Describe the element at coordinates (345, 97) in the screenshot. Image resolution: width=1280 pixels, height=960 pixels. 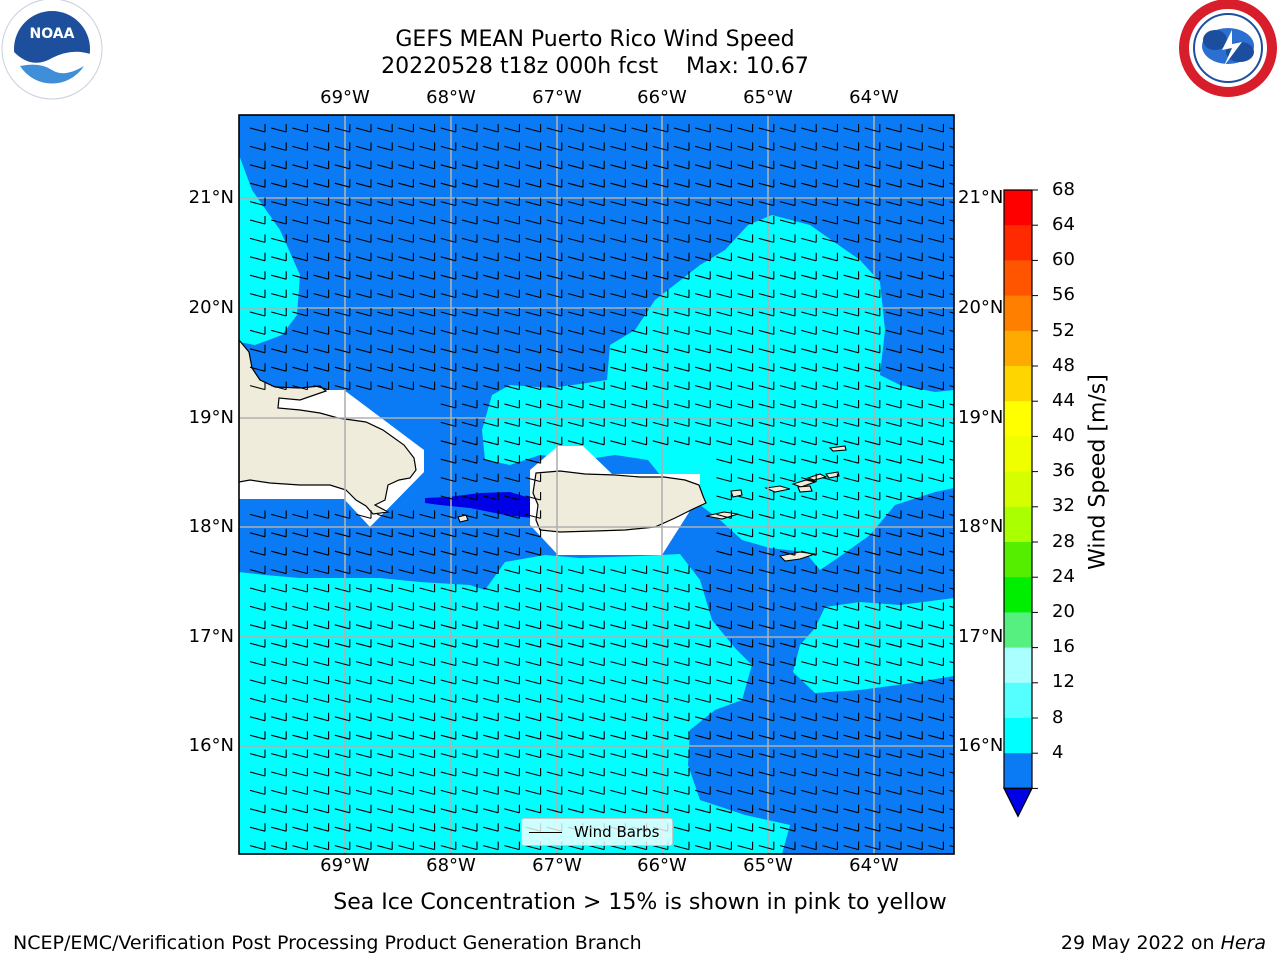
I see `lon-tick-top: 69°W` at that location.